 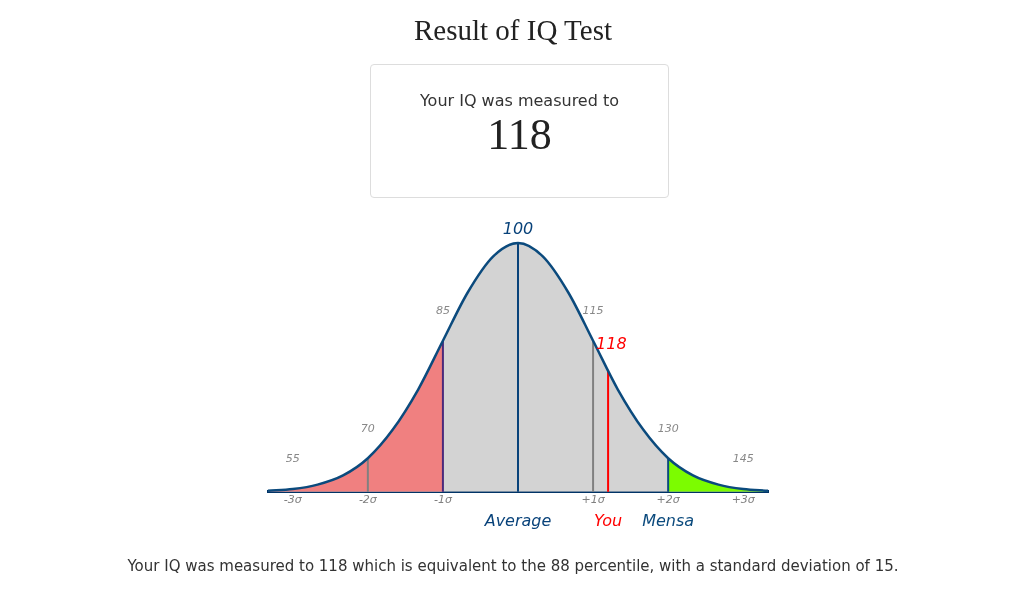 What do you see at coordinates (443, 500) in the screenshot?
I see `x-tick-label: -1σ` at bounding box center [443, 500].